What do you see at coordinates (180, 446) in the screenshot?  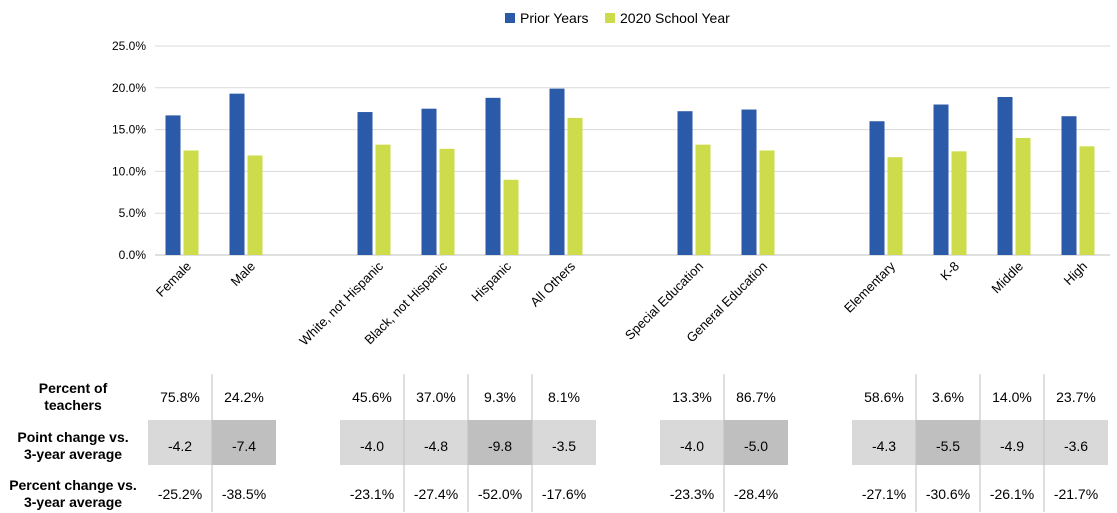 I see `table-cell-1-0: -4.2` at bounding box center [180, 446].